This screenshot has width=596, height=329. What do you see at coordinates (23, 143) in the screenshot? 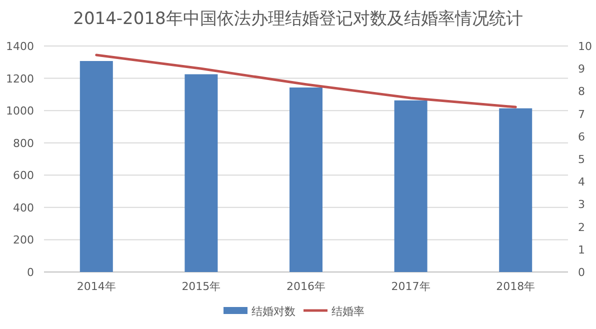
I see `y-tick-label: 800` at bounding box center [23, 143].